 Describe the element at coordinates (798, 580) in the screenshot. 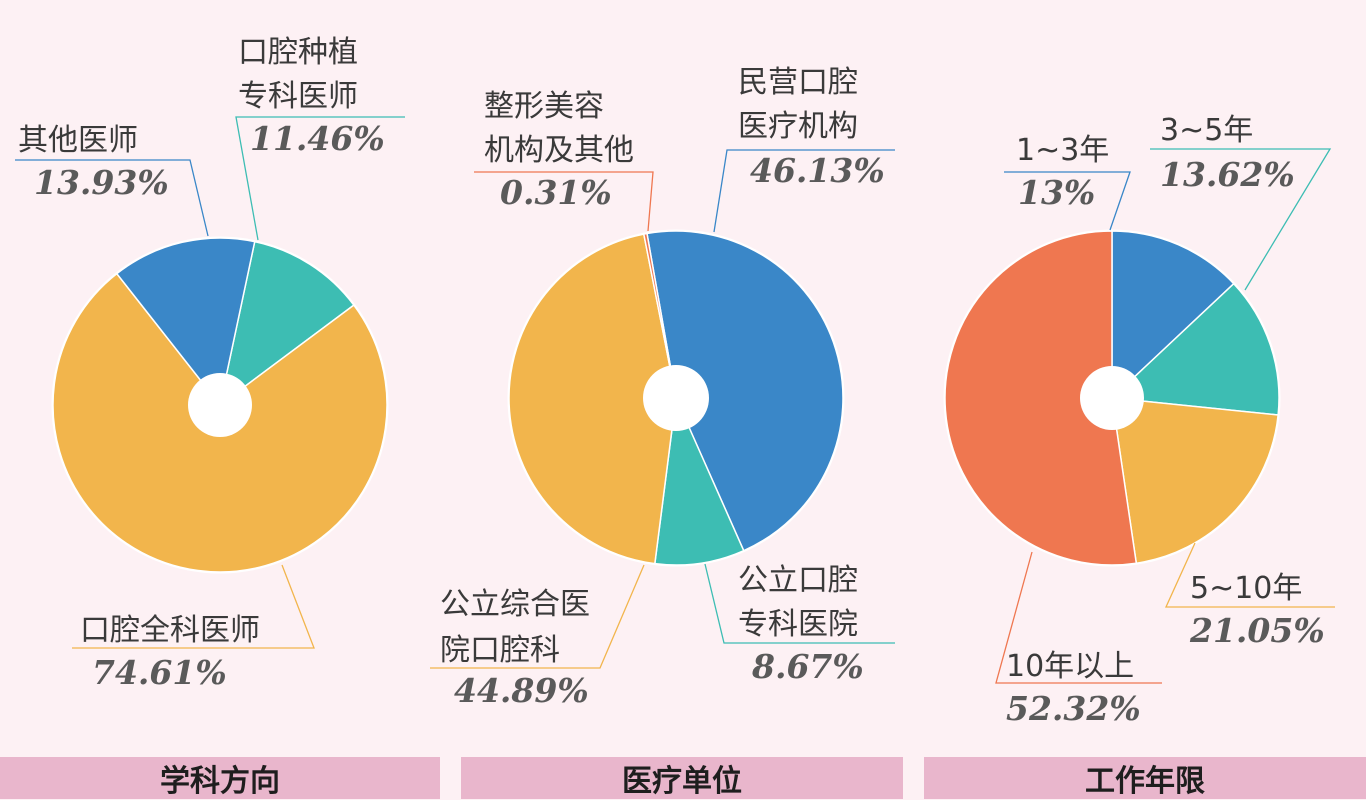

I see `slice-name-label: 公立口腔` at that location.